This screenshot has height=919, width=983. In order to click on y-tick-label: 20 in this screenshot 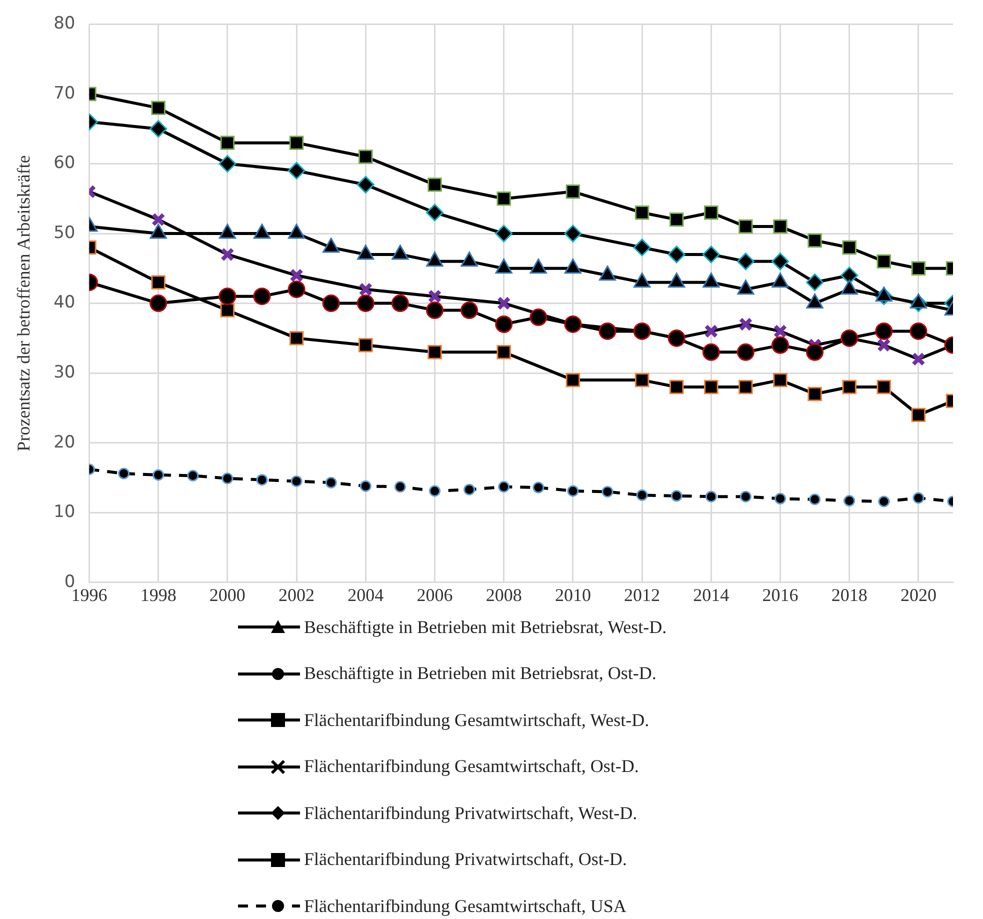, I will do `click(65, 442)`.